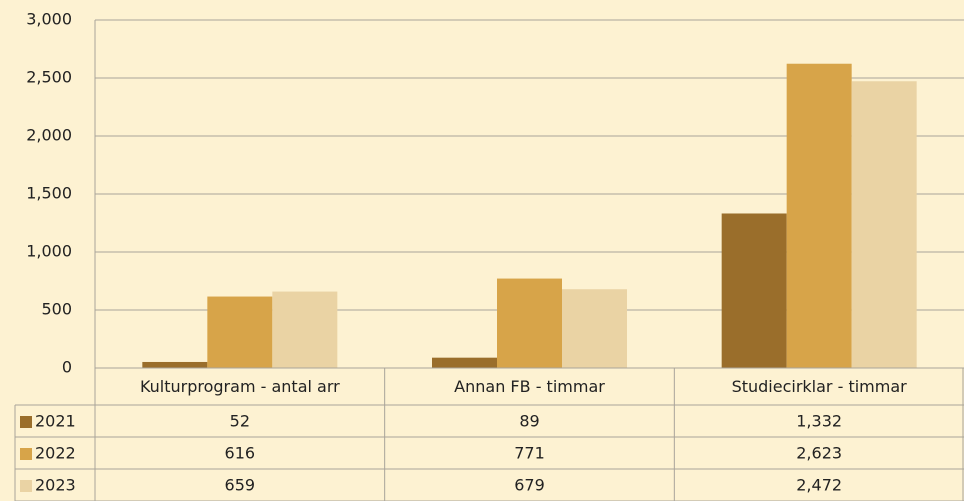 The height and width of the screenshot is (501, 964). I want to click on table-value: 1,332, so click(819, 421).